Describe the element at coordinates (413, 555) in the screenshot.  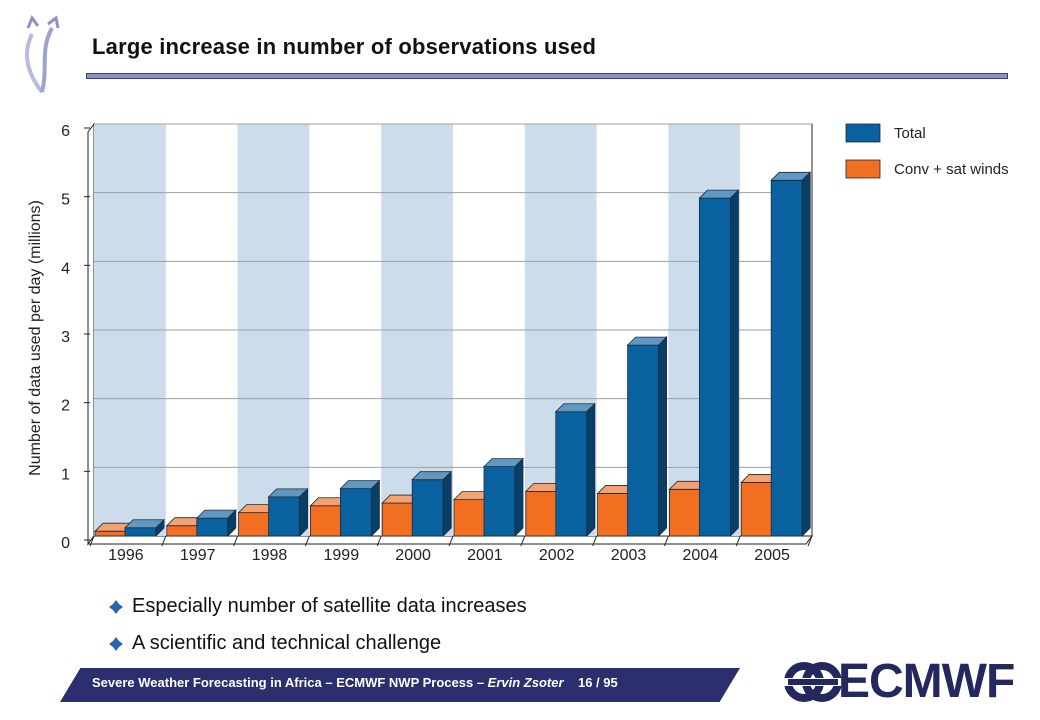
I see `x-tick-label: 2000` at that location.